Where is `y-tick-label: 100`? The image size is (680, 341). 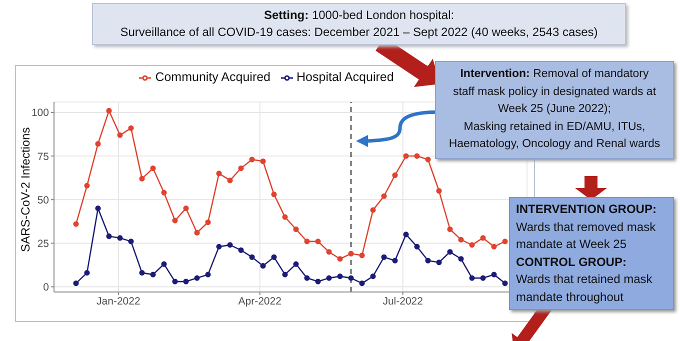 y-tick-label: 100 is located at coordinates (40, 113).